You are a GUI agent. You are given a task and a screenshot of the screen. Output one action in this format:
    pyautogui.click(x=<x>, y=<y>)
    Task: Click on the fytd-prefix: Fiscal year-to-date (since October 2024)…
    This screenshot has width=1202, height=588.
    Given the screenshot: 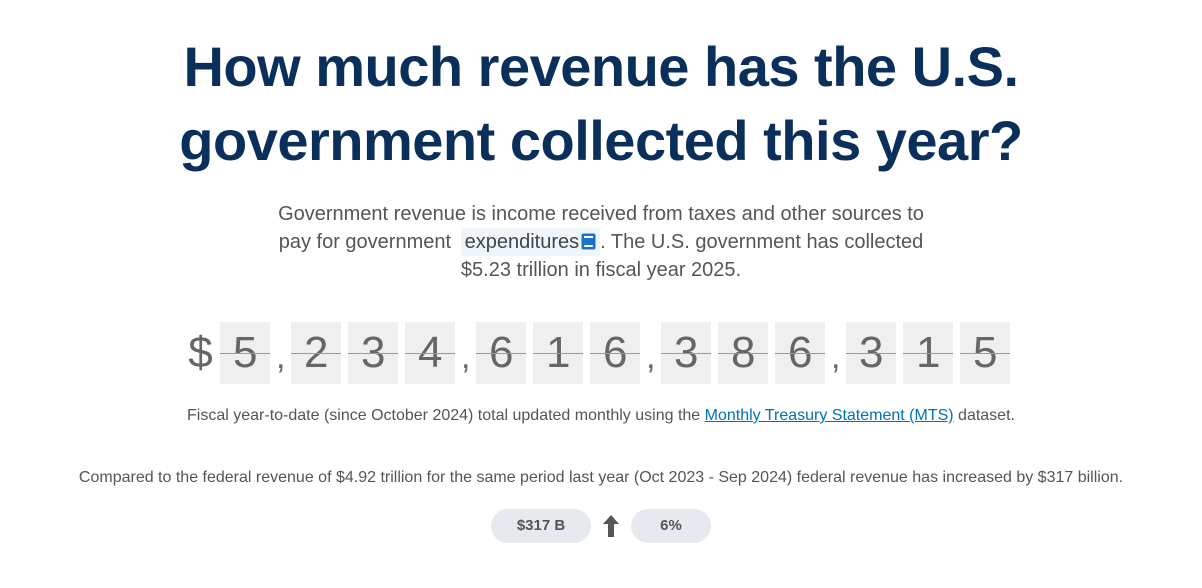 What is the action you would take?
    pyautogui.click(x=446, y=415)
    